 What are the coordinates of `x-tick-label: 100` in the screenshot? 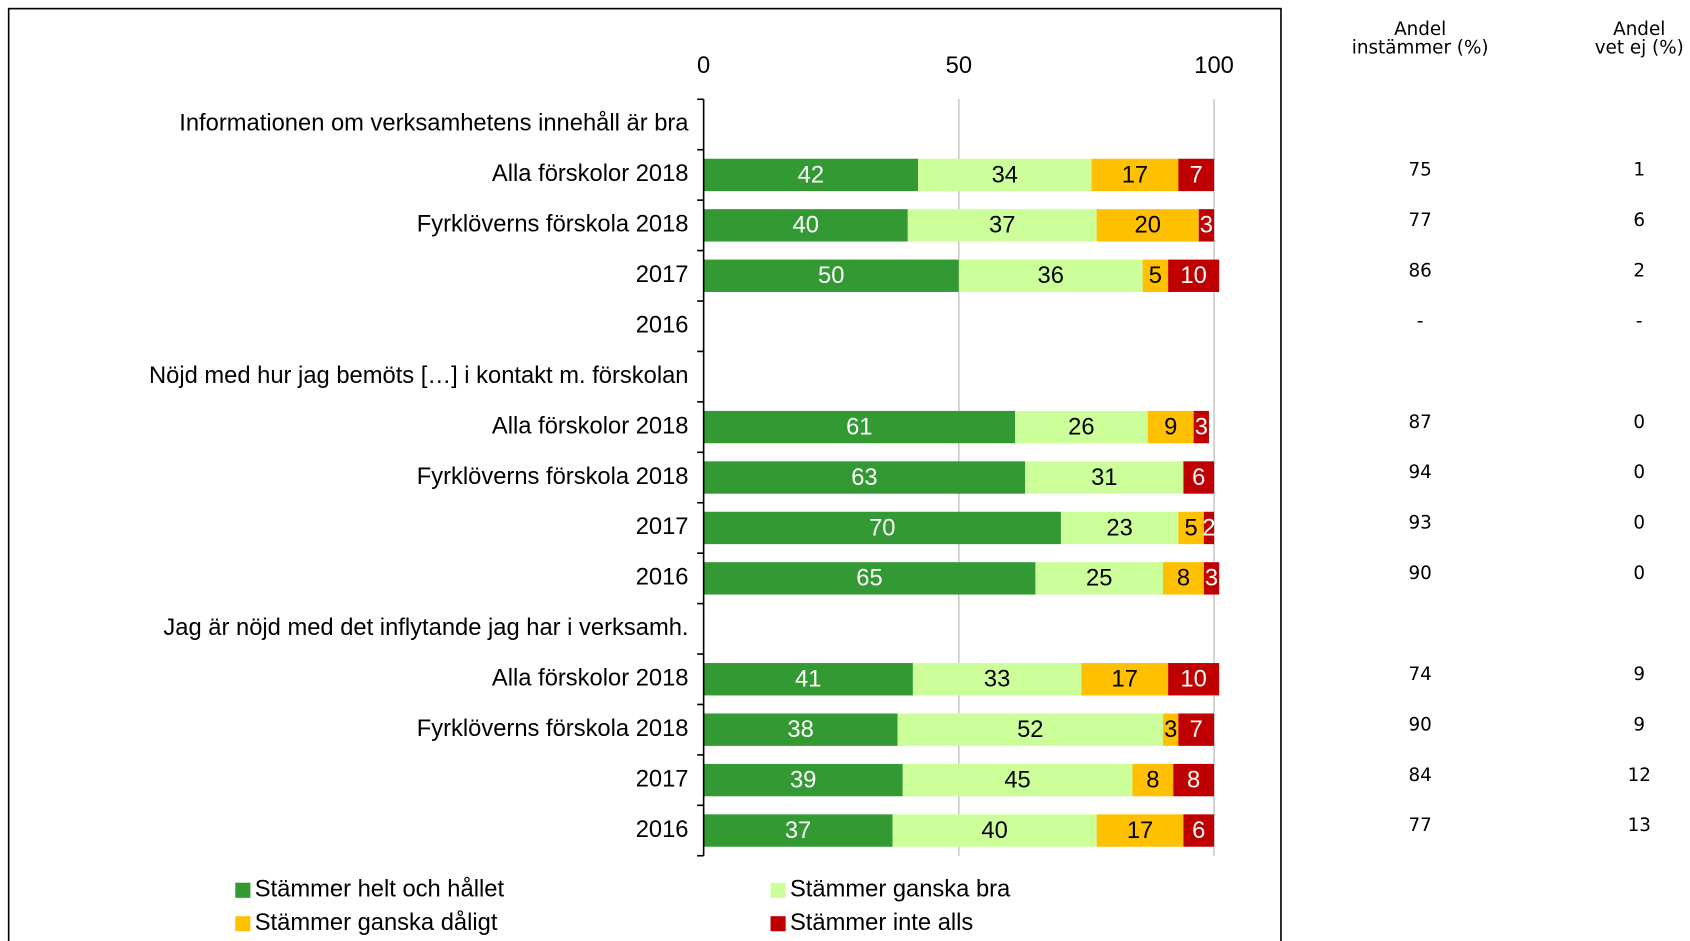 It's located at (1214, 66).